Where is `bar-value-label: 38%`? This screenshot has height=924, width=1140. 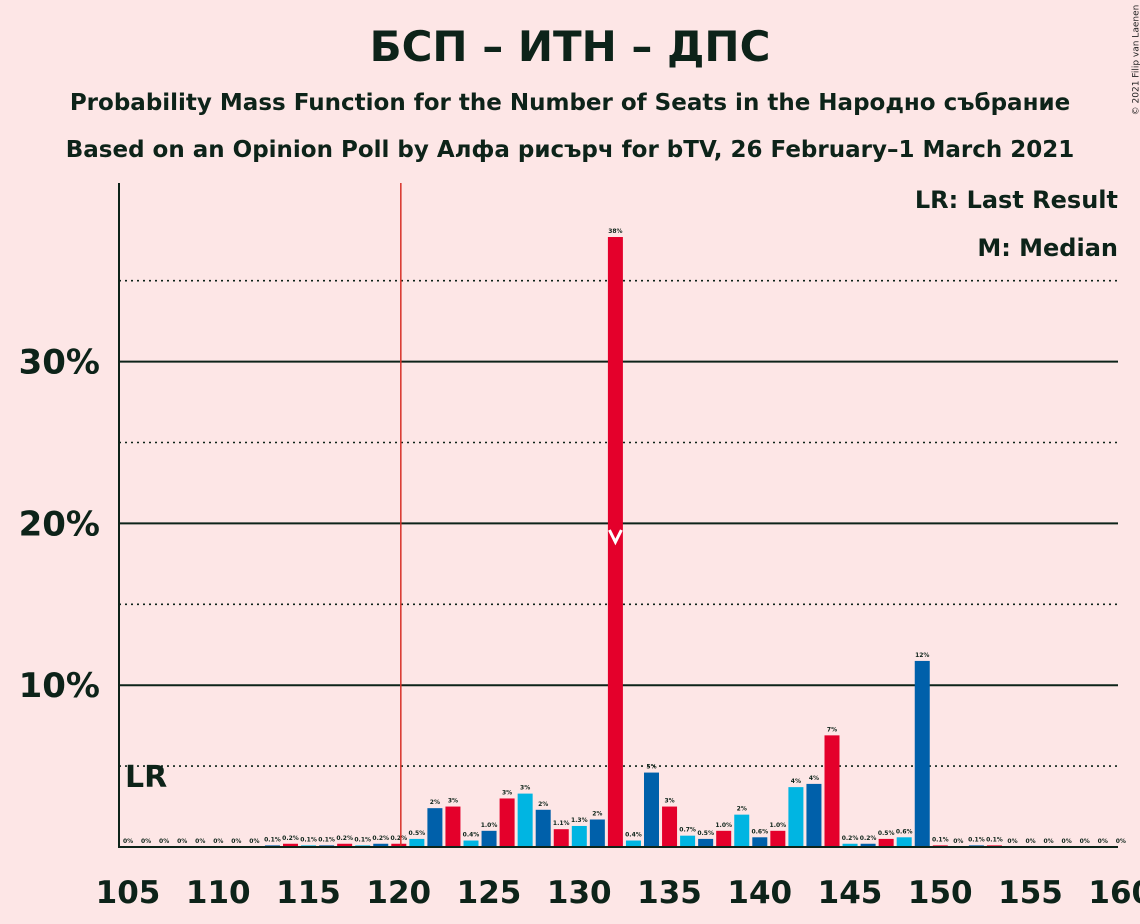 bar-value-label: 38% is located at coordinates (615, 231).